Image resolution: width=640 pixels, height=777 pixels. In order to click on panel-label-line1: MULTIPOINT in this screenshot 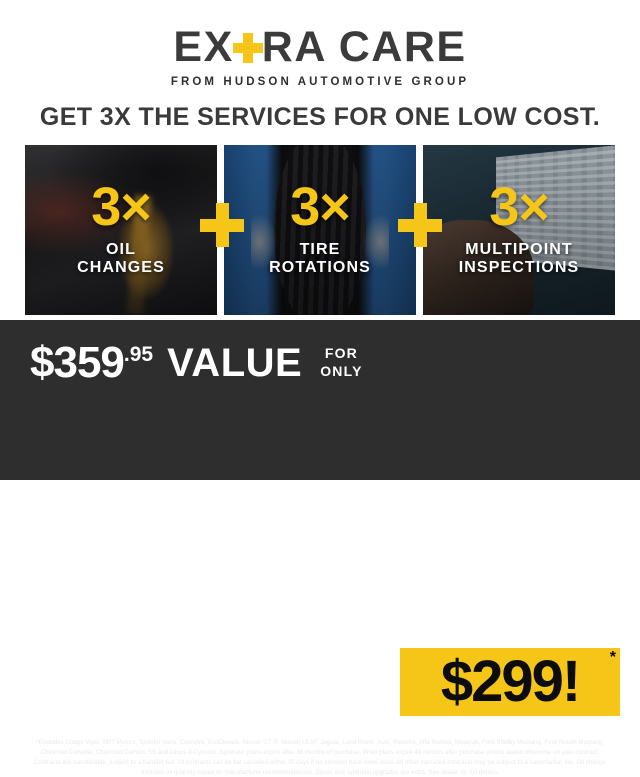, I will do `click(519, 249)`.